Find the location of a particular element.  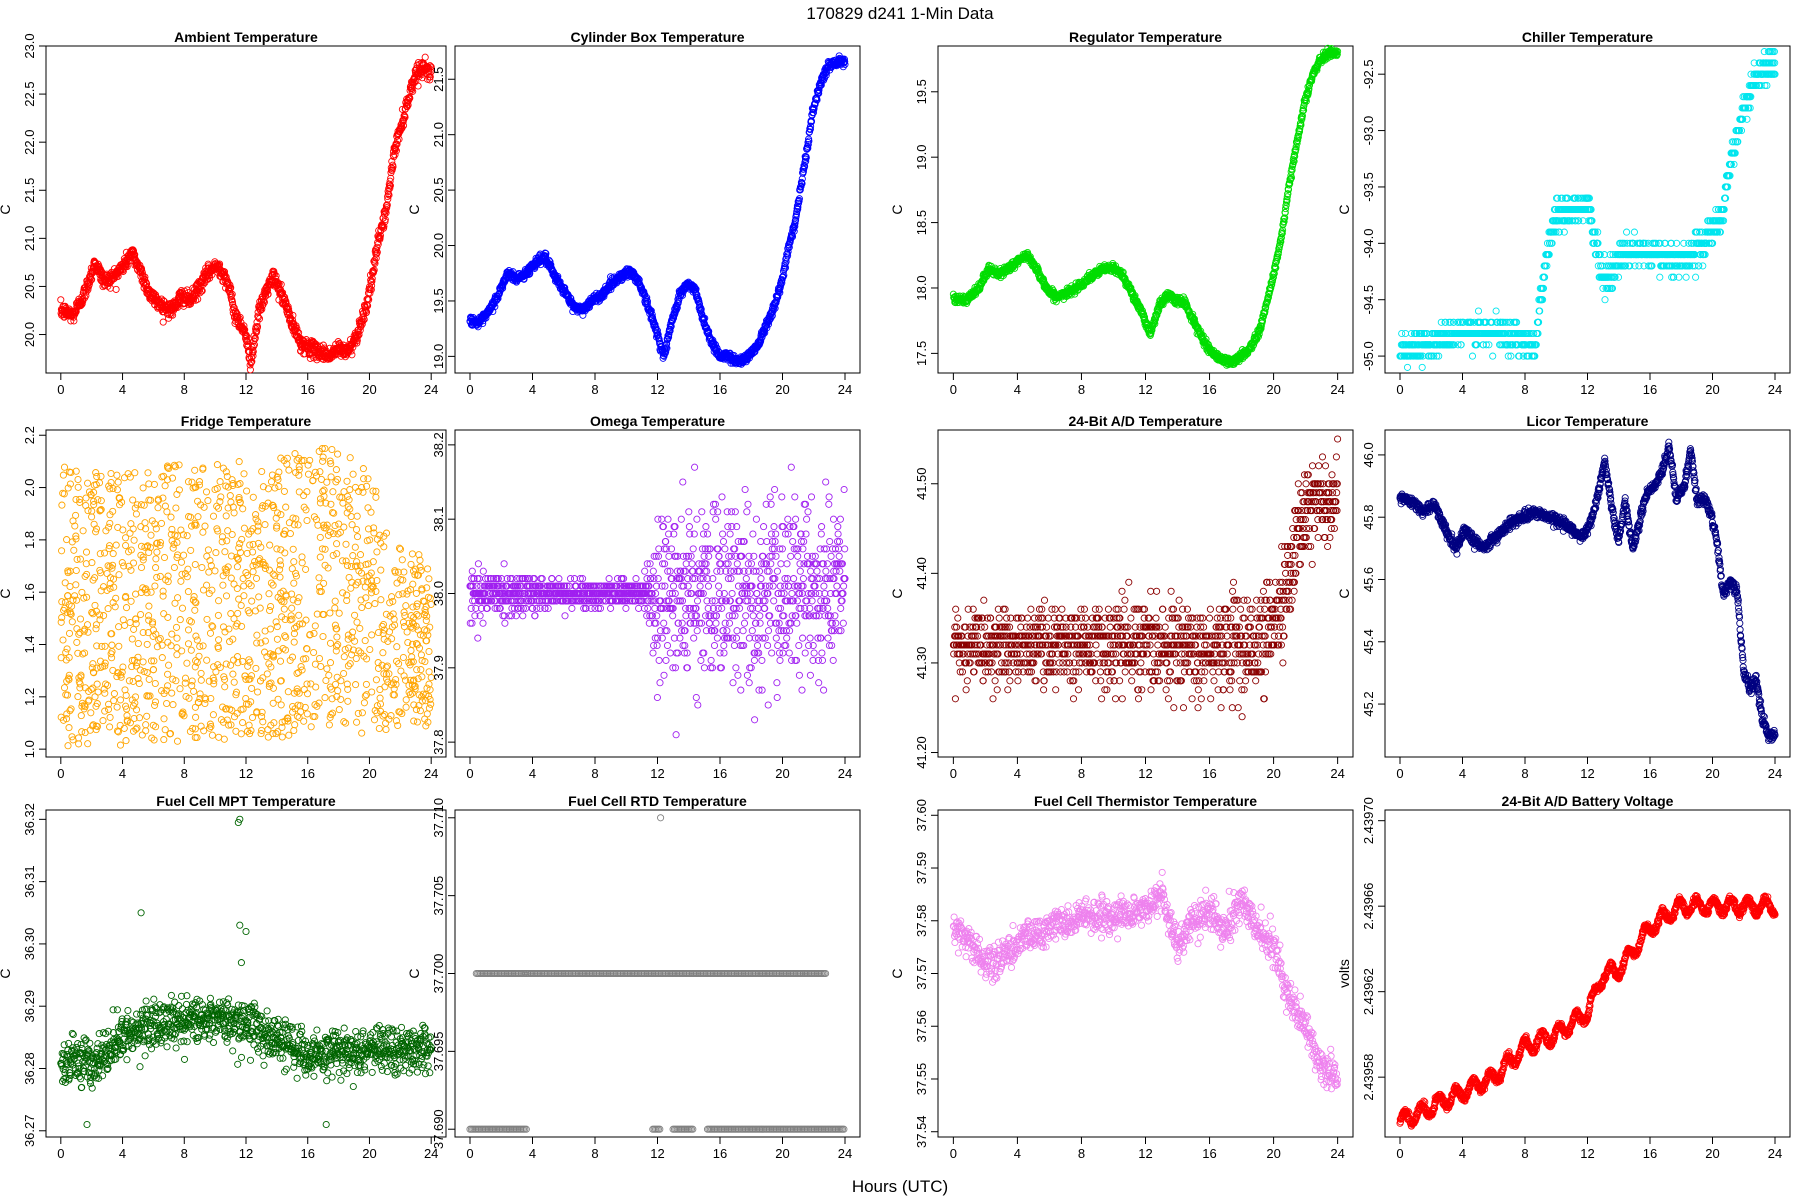

y-tick-label: 22.0 is located at coordinates (29, 142).